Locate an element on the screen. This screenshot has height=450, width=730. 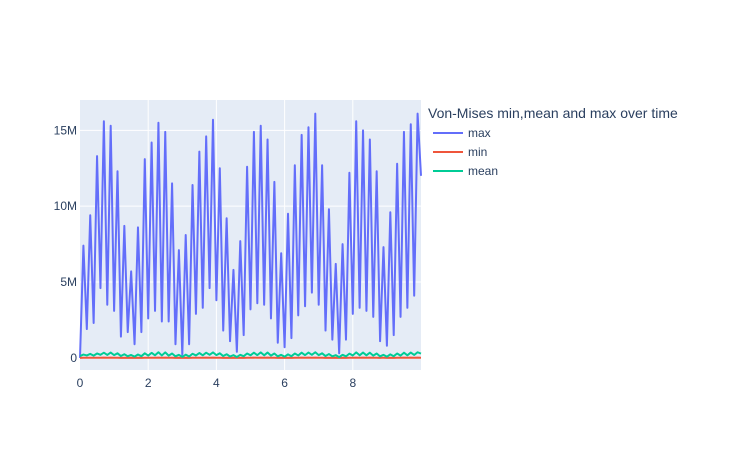
legend-label-min: min is located at coordinates (477, 152).